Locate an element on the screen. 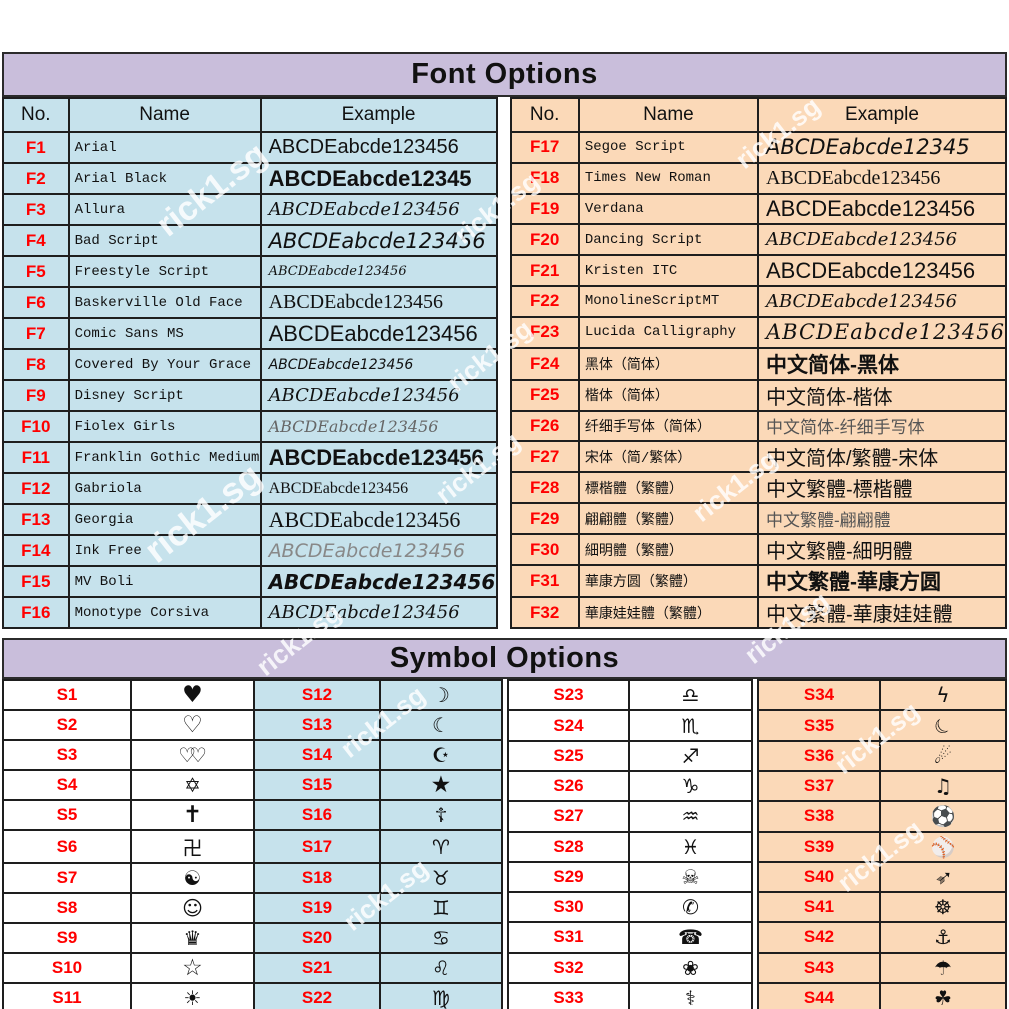 This screenshot has width=1009, height=1009. symbol-row: S30 ✆ is located at coordinates (629, 907).